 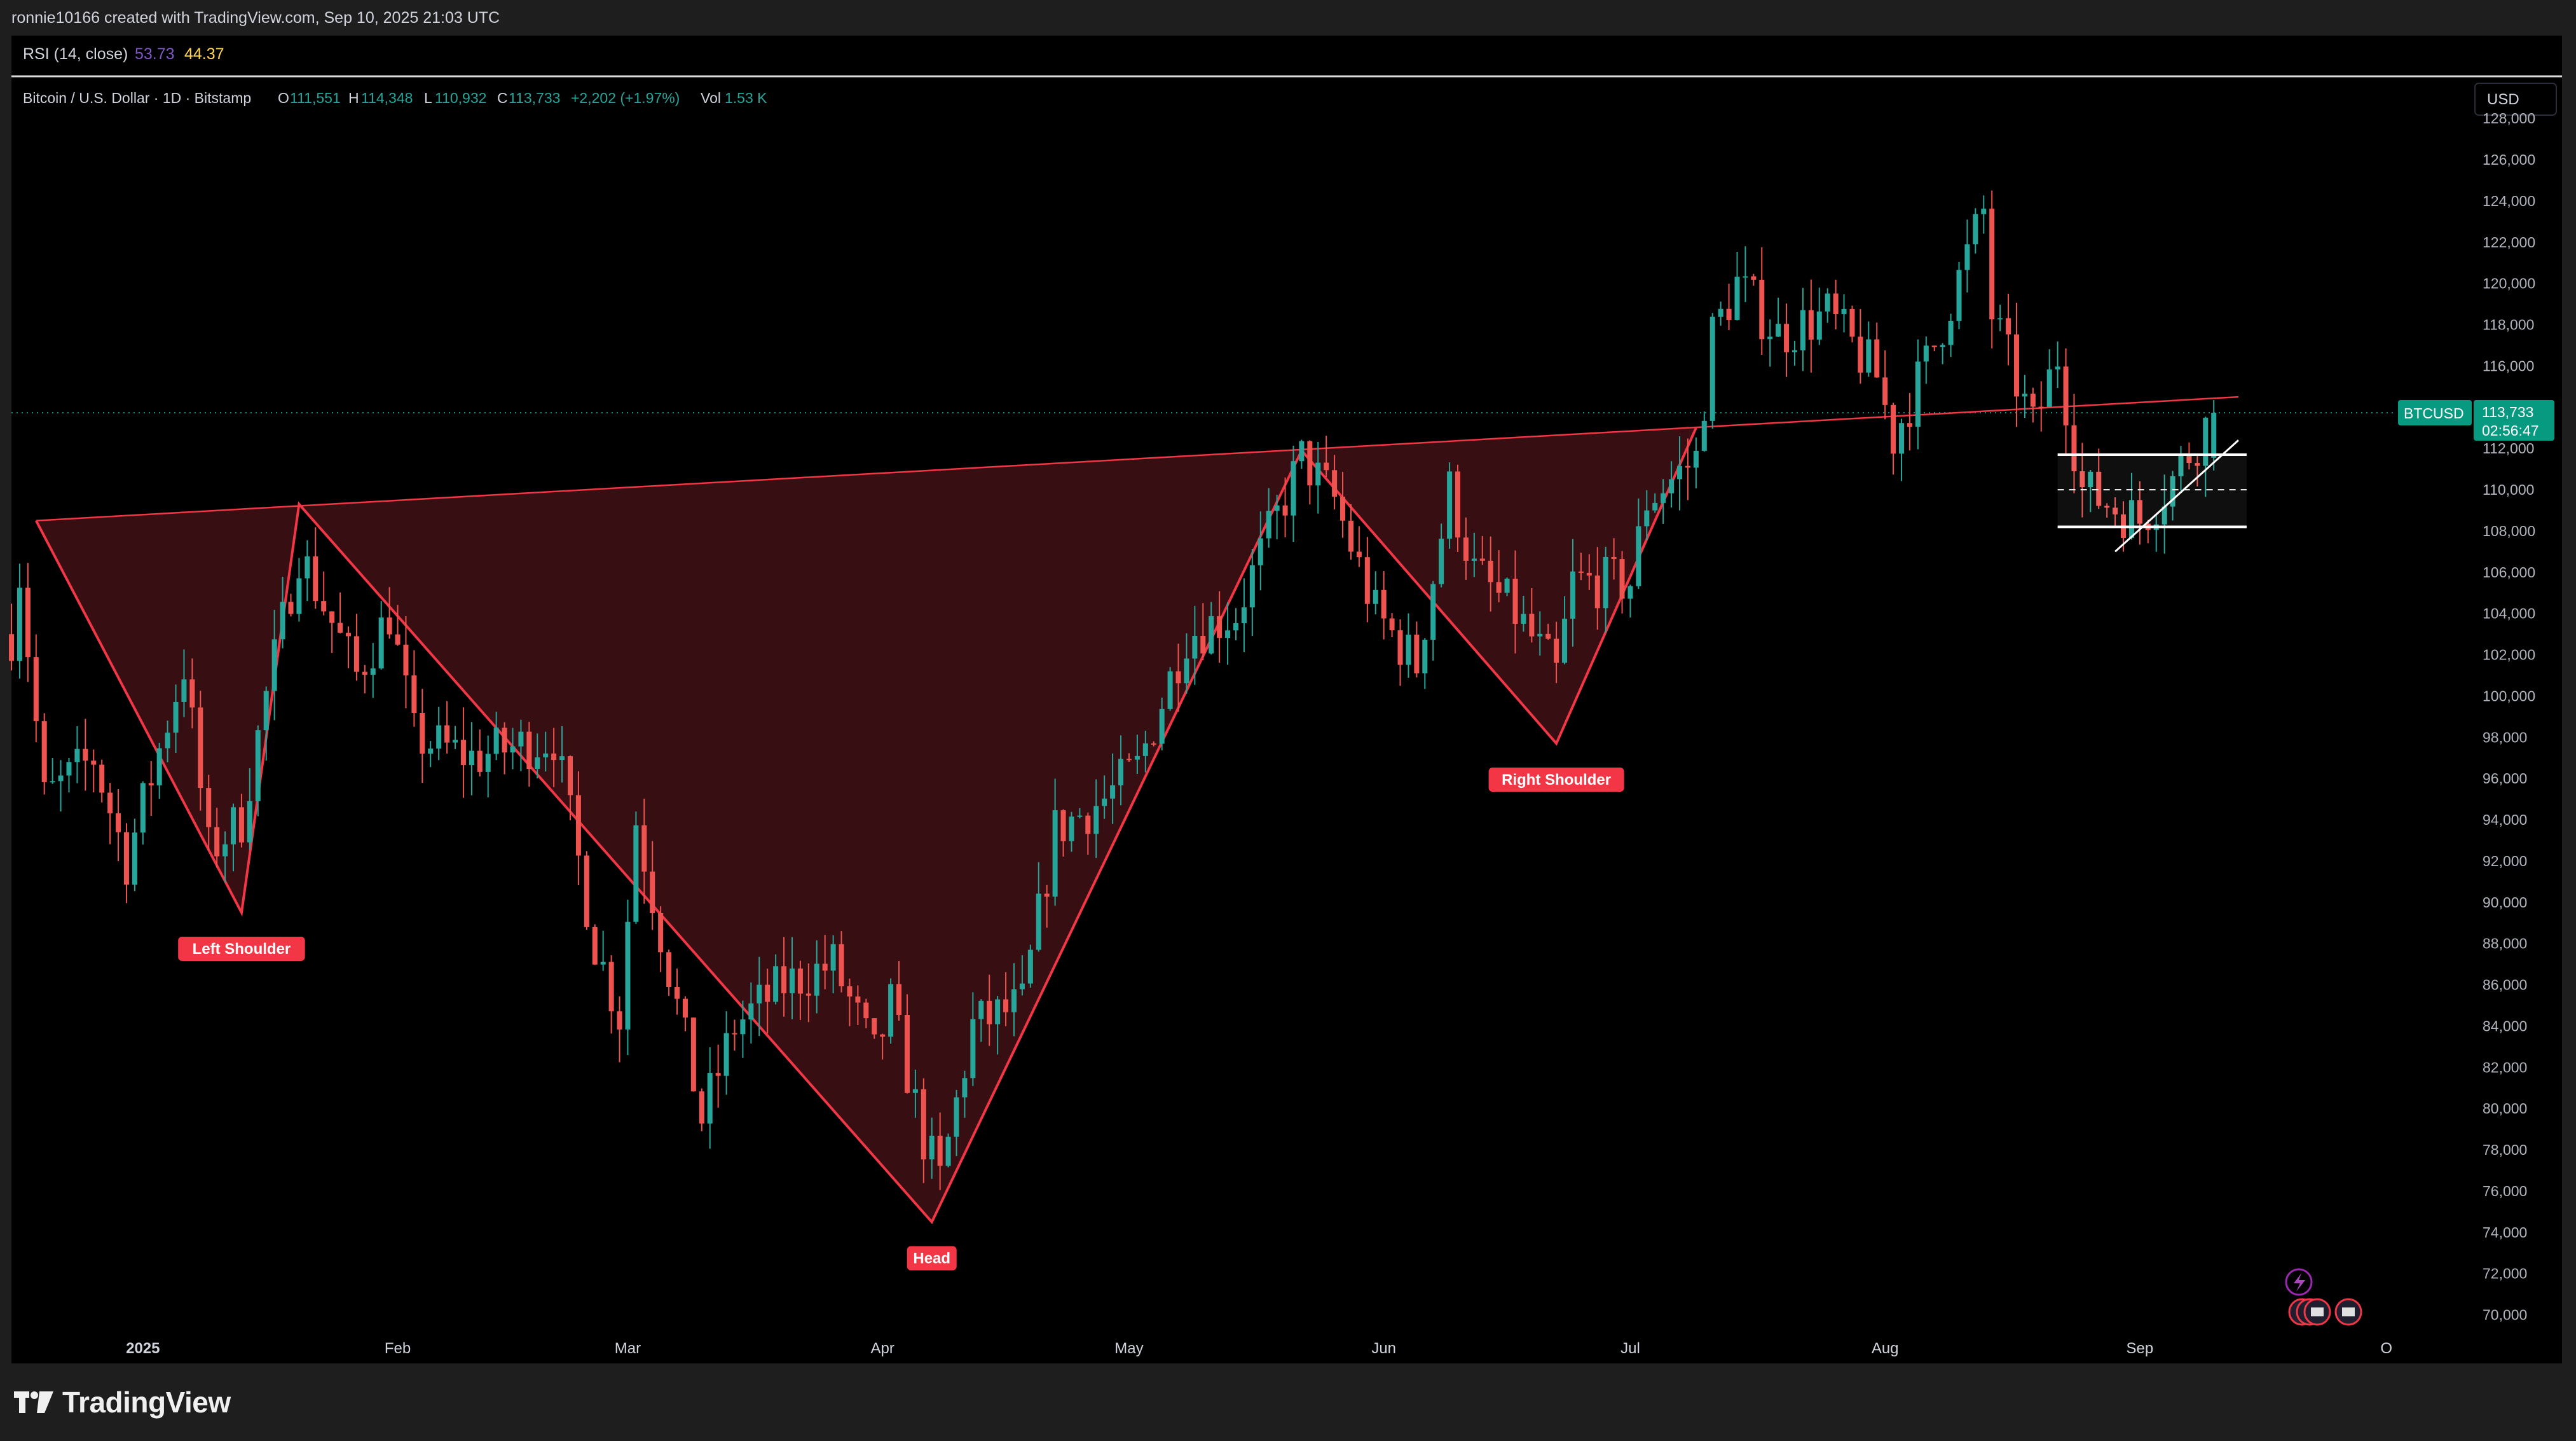 What do you see at coordinates (398, 1348) in the screenshot?
I see `x-tick-label: Feb` at bounding box center [398, 1348].